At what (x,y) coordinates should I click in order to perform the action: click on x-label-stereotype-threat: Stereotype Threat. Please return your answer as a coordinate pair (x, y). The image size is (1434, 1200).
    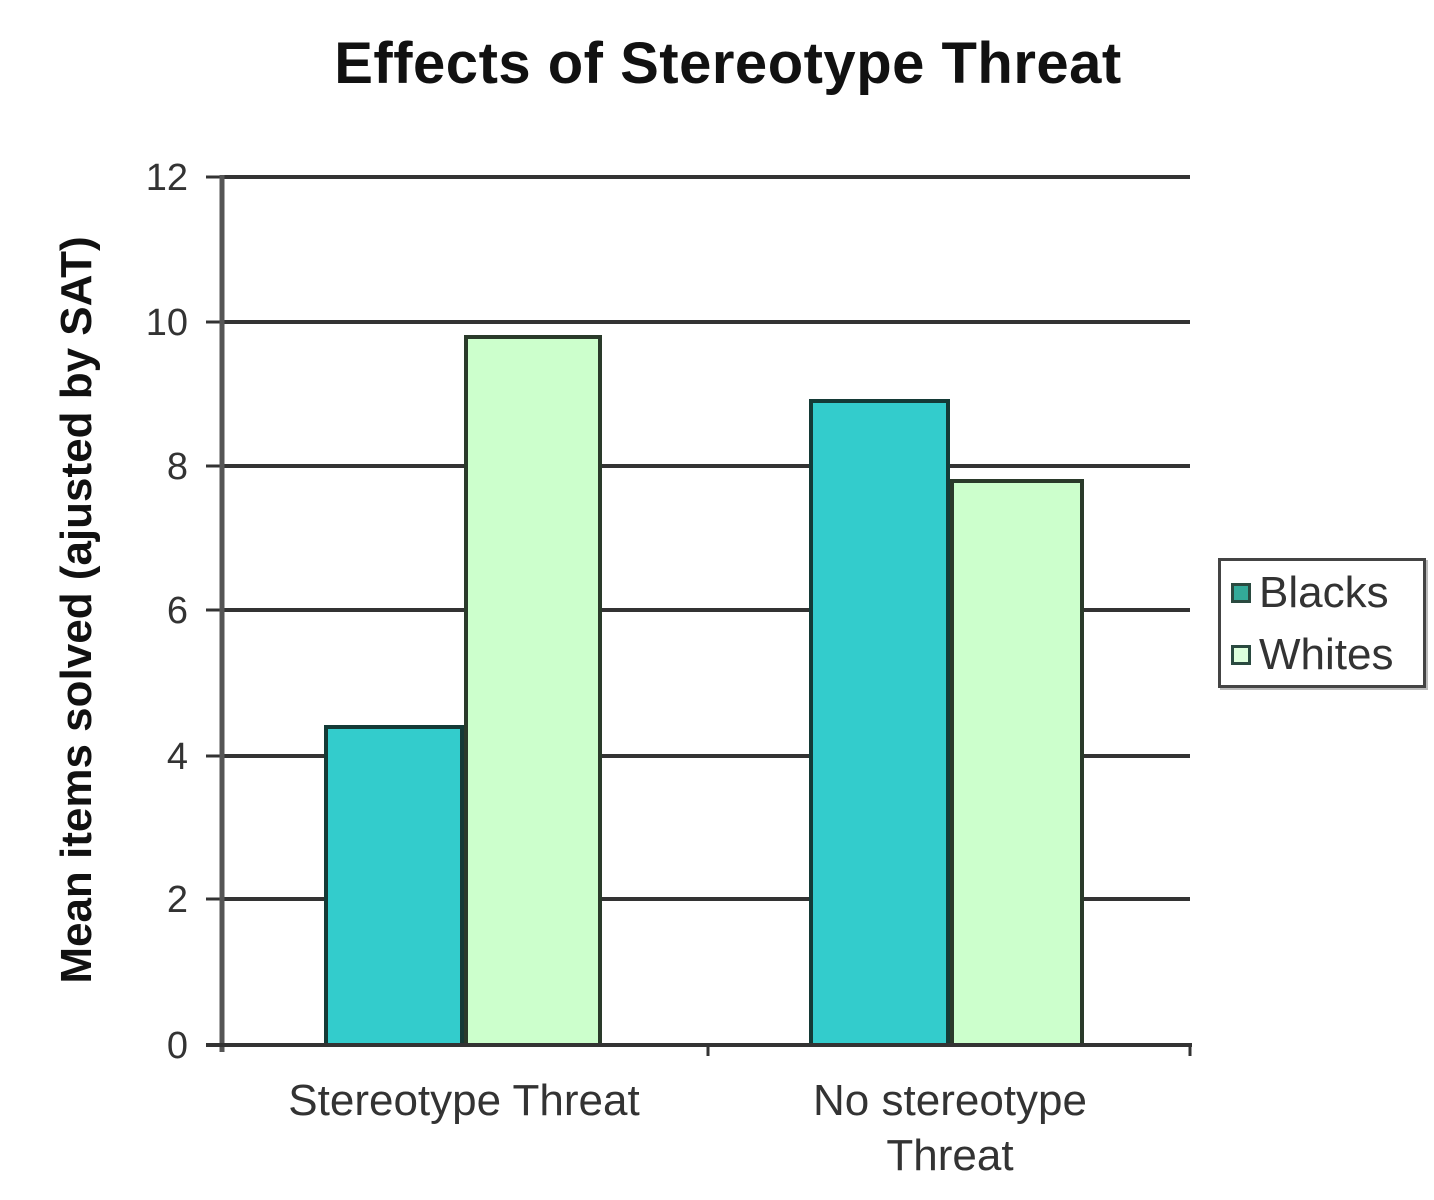
    Looking at the image, I should click on (463, 1100).